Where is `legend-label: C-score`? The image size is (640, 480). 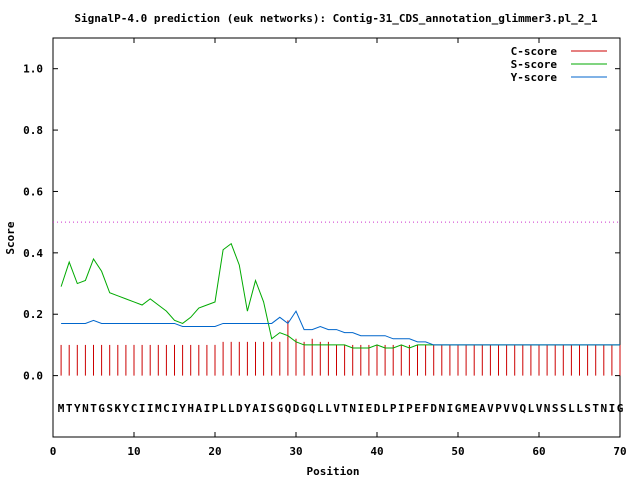
legend-label: C-score is located at coordinates (534, 51).